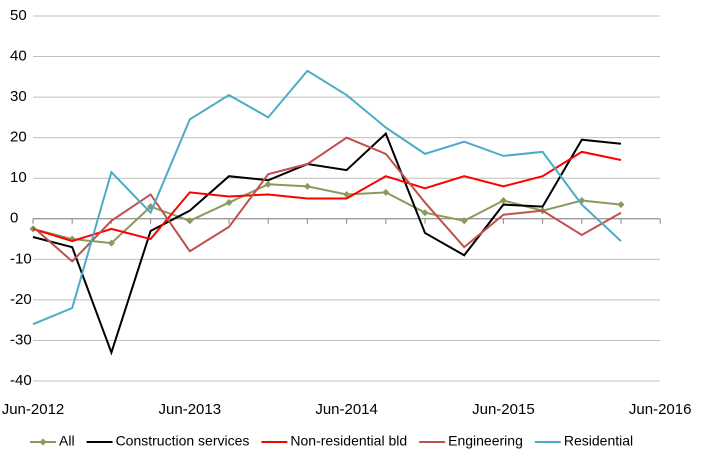 The image size is (706, 455). What do you see at coordinates (14, 218) in the screenshot?
I see `y-tick-label: 0` at bounding box center [14, 218].